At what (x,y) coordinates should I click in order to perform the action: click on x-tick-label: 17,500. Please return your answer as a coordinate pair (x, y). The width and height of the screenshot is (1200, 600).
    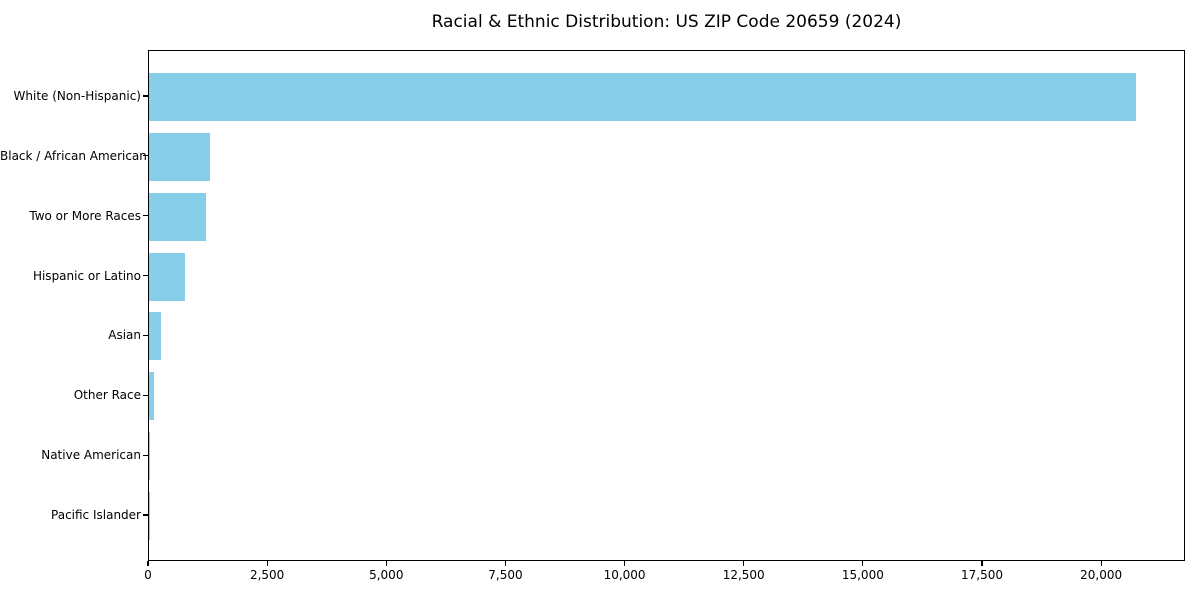
    Looking at the image, I should click on (981, 575).